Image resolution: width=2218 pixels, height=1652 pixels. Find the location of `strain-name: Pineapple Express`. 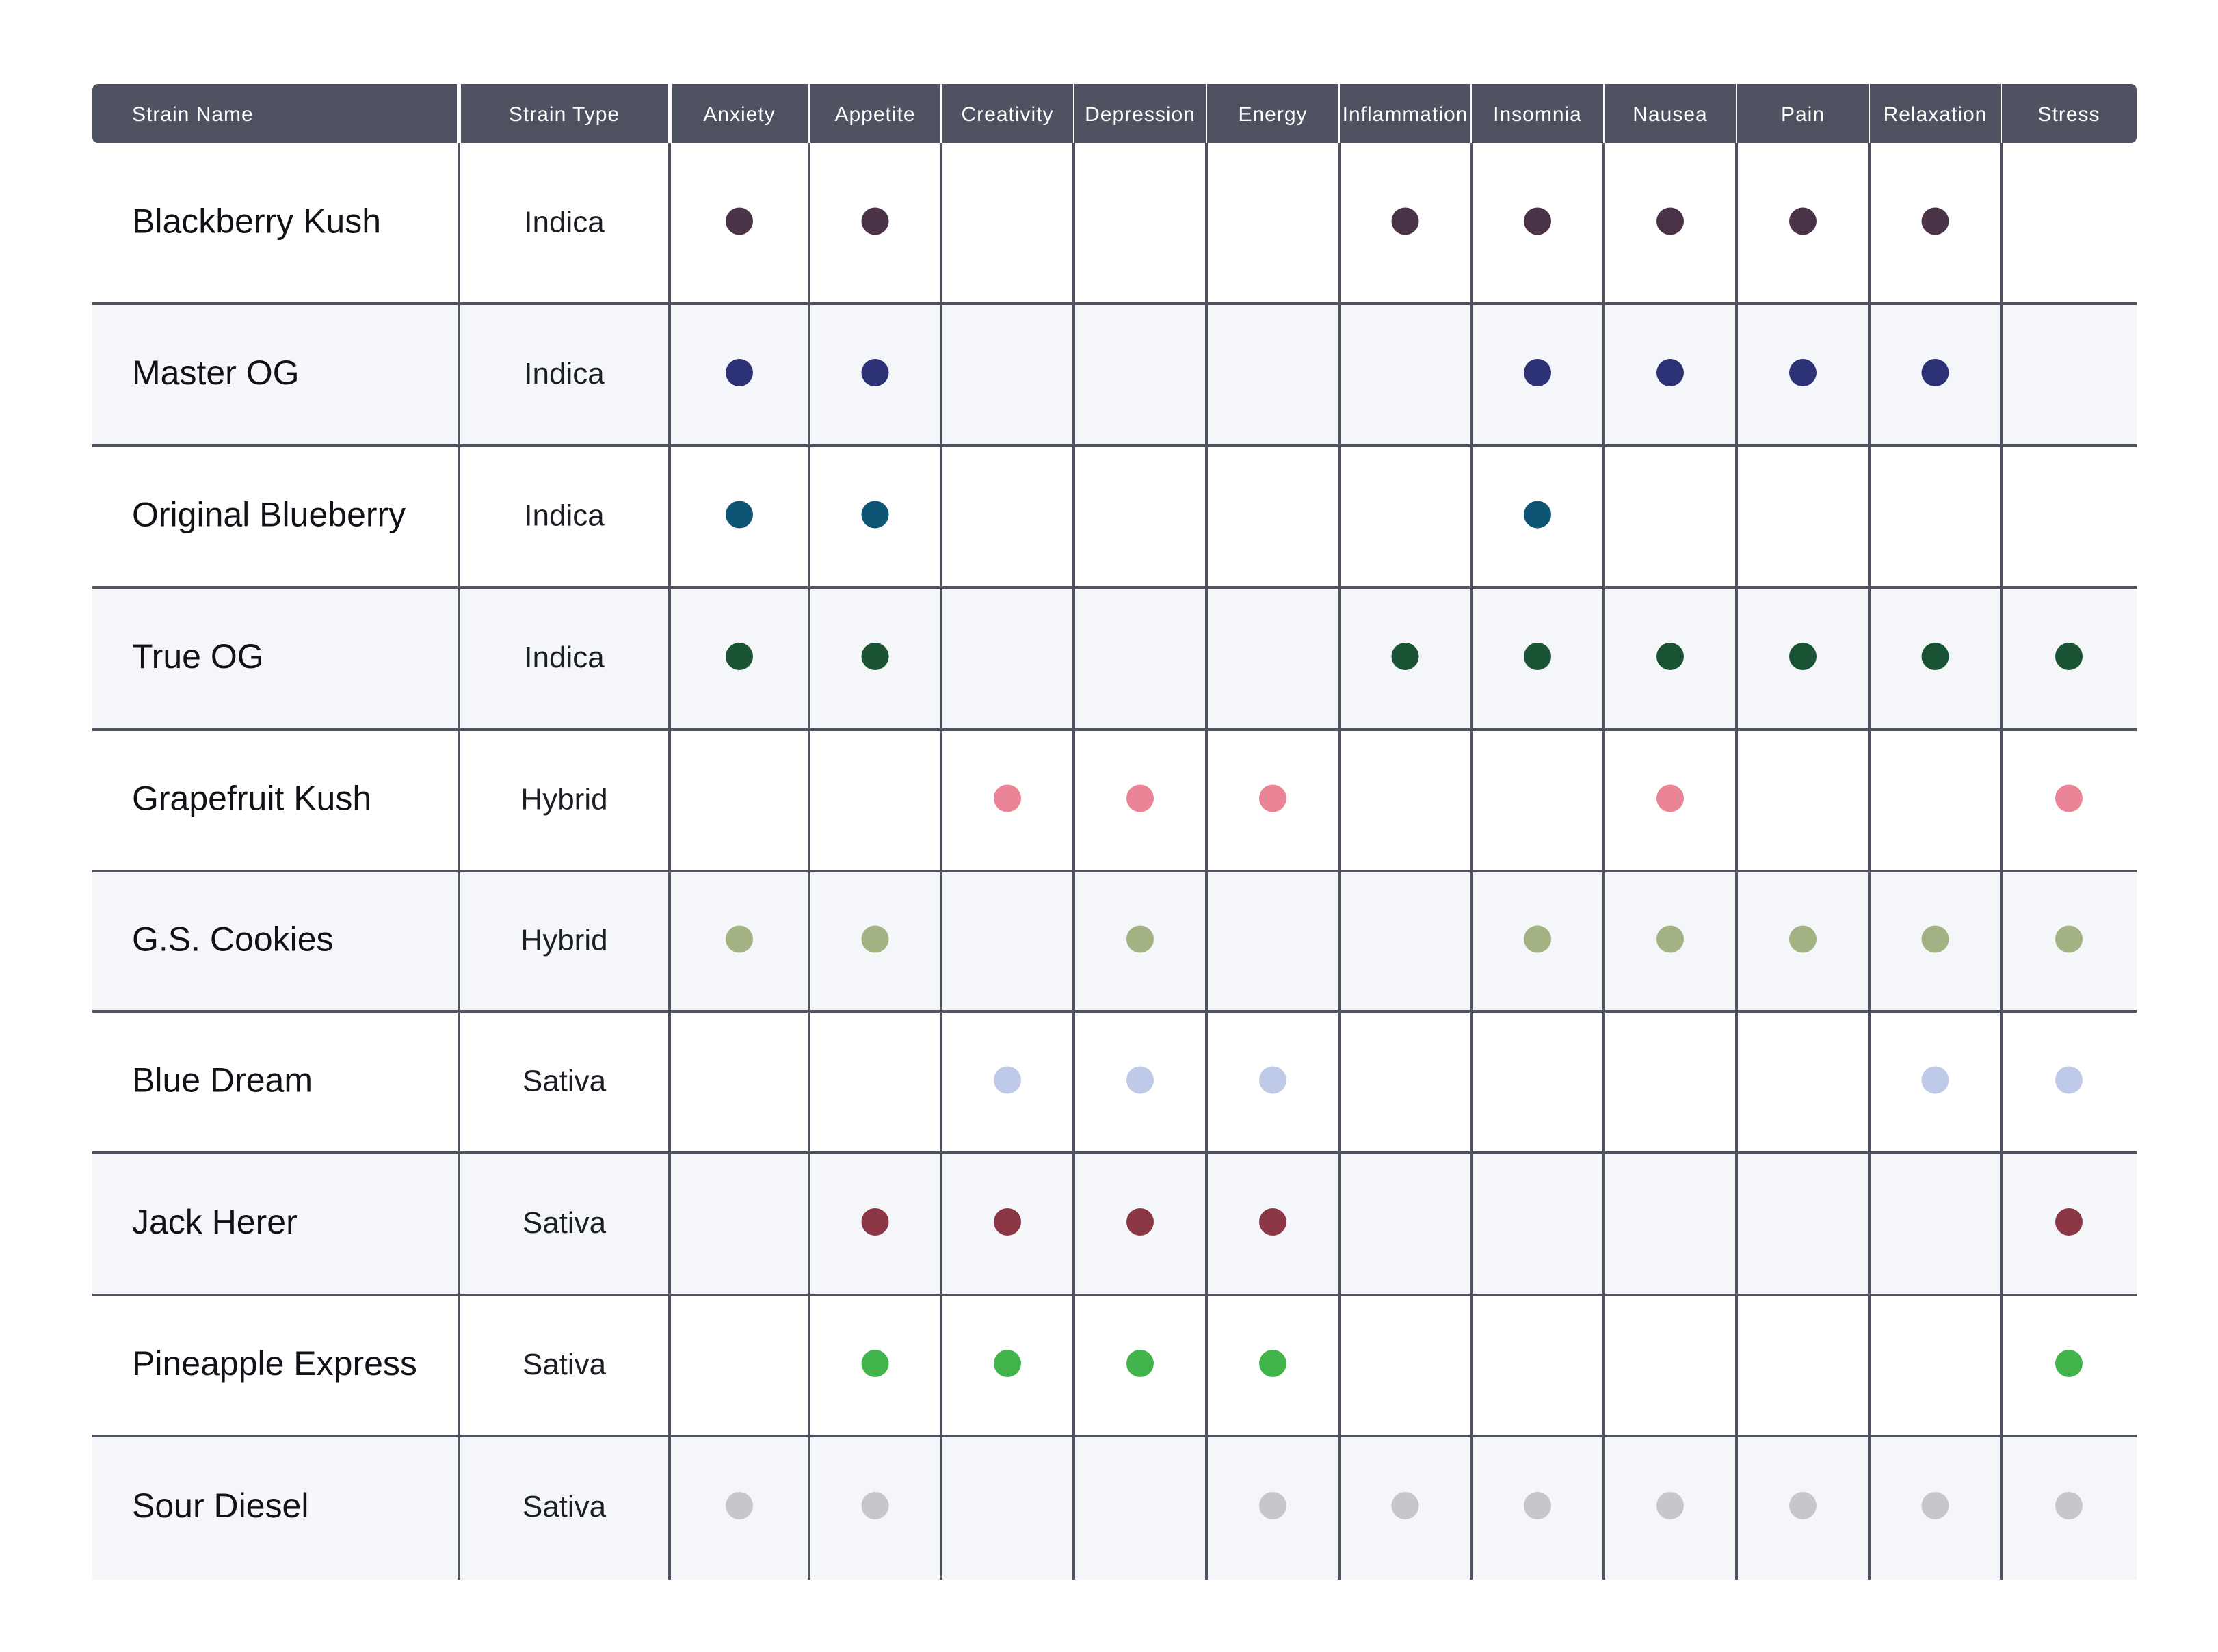

strain-name: Pineapple Express is located at coordinates (274, 1363).